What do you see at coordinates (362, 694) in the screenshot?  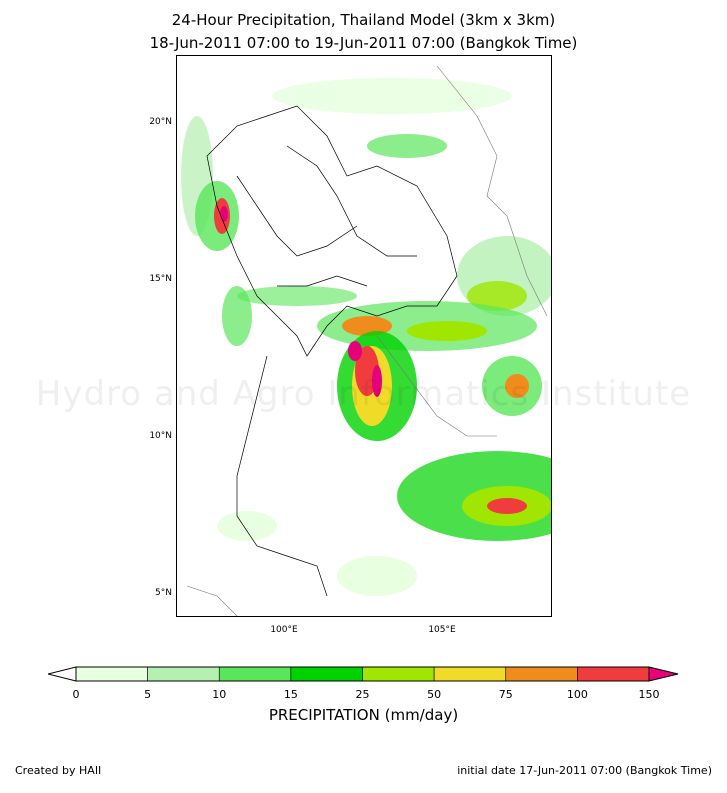 I see `colorbar-tick-label: 25` at bounding box center [362, 694].